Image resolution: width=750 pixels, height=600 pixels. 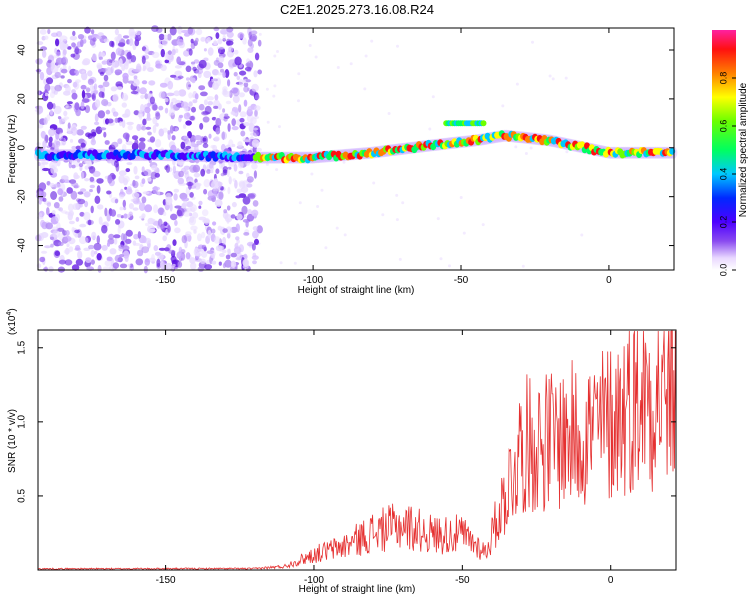 I want to click on y-tick-label: 40, so click(x=22, y=50).